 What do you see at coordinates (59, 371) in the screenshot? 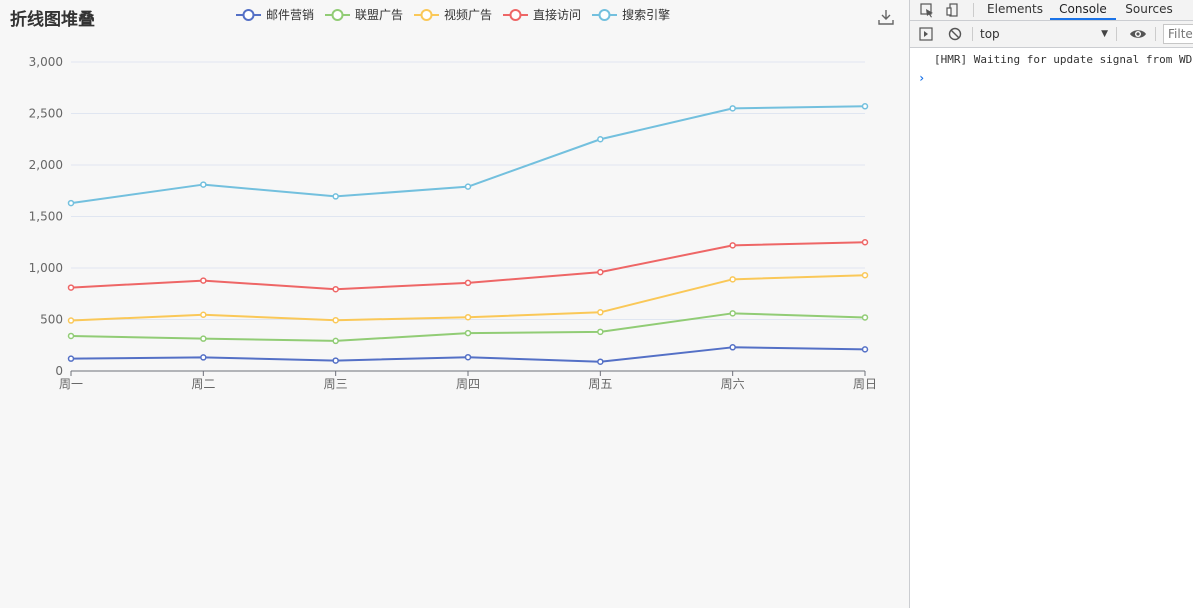
I see `y-tick-label: 0` at bounding box center [59, 371].